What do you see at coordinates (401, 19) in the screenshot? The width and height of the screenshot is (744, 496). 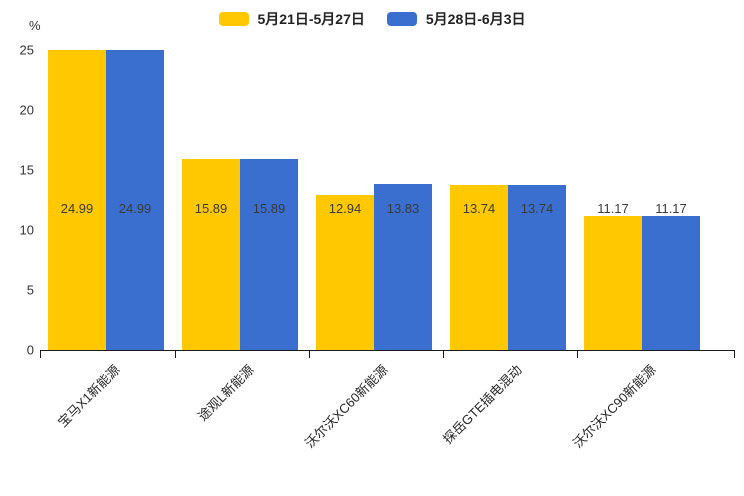 I see `legend-swatch-series-b` at bounding box center [401, 19].